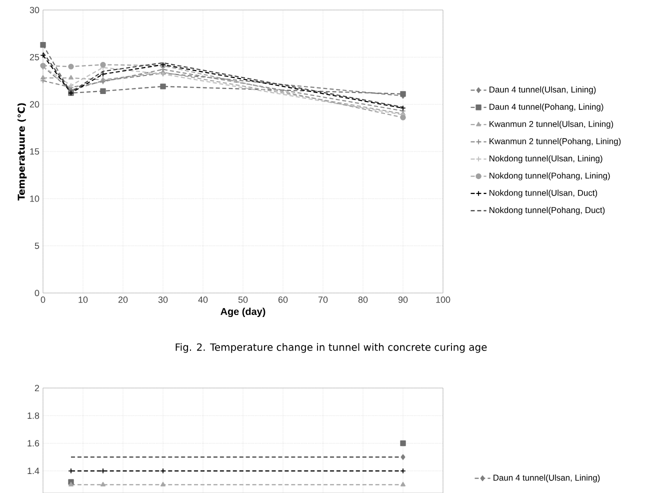 Image resolution: width=663 pixels, height=493 pixels. Describe the element at coordinates (35, 198) in the screenshot. I see `y-tick-label: 10` at that location.